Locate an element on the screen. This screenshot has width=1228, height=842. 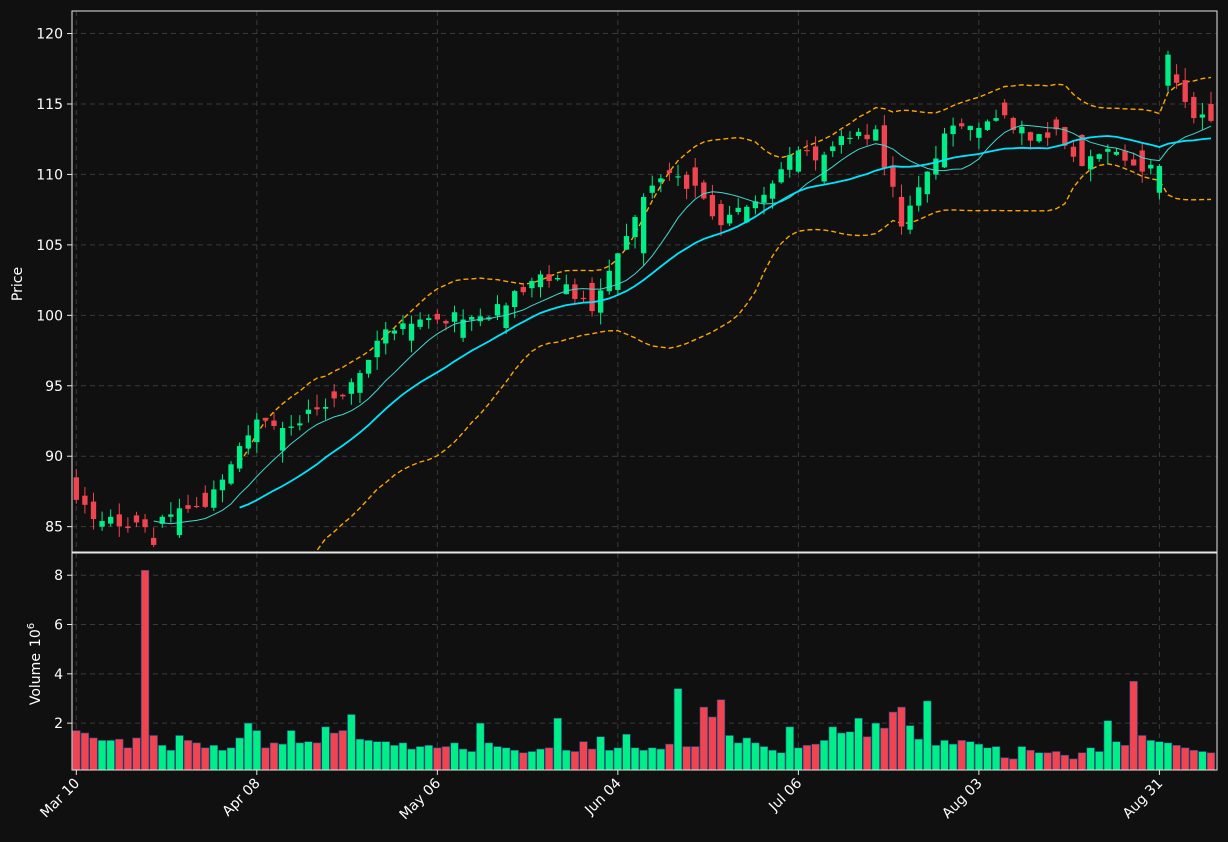
price-ytick-label: 110 is located at coordinates (49, 175).